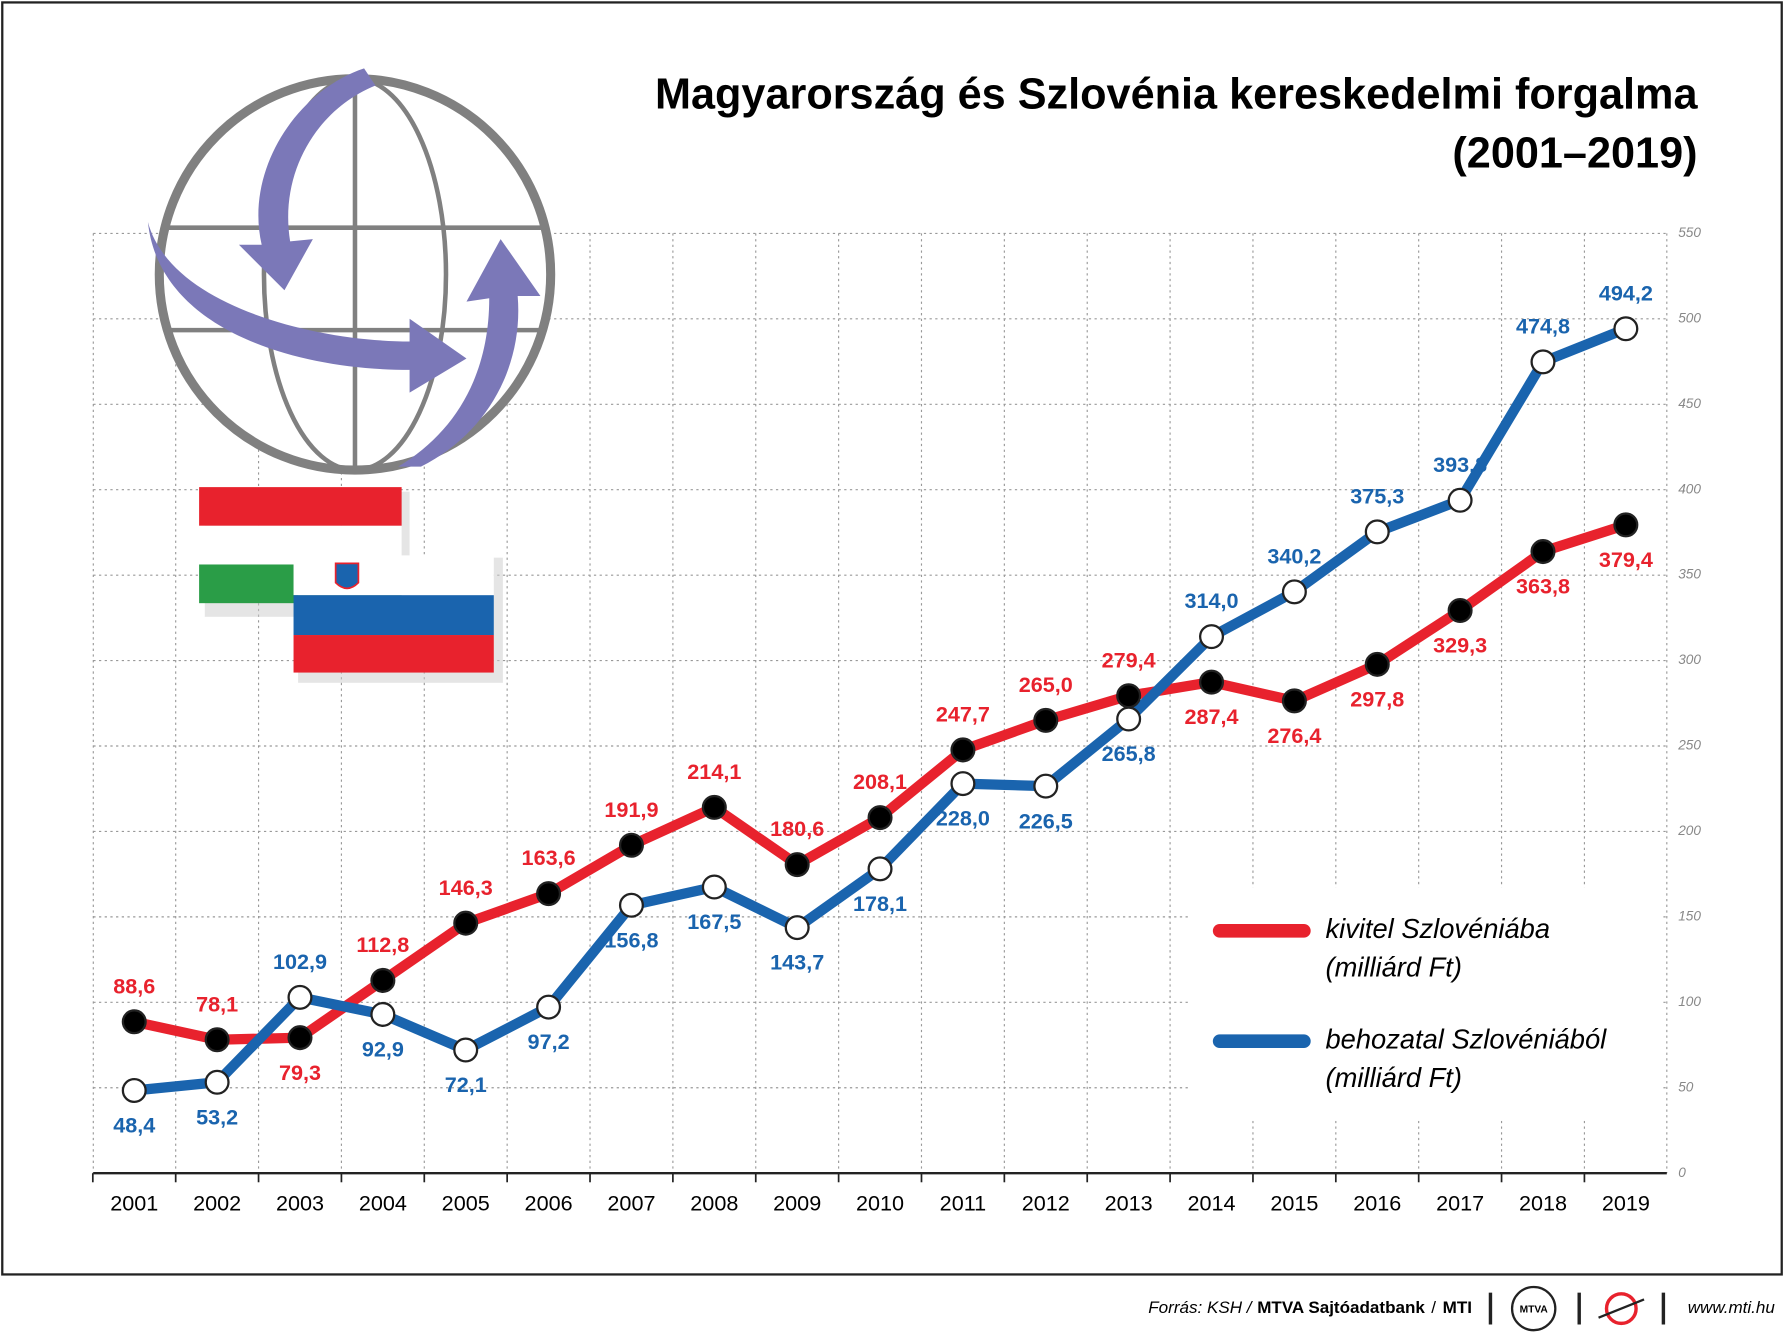 This screenshot has height=1344, width=1784. Describe the element at coordinates (1211, 1203) in the screenshot. I see `x-tick-label: 2014` at that location.